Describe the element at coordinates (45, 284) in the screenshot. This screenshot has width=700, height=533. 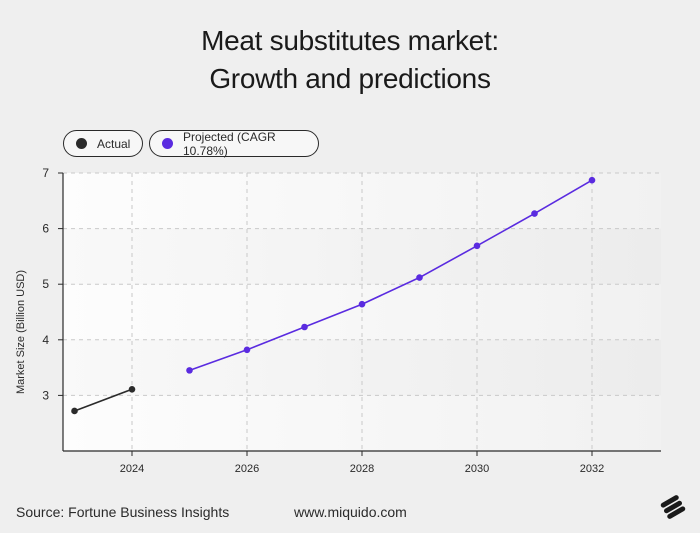
I see `y-tick-label: 5` at that location.